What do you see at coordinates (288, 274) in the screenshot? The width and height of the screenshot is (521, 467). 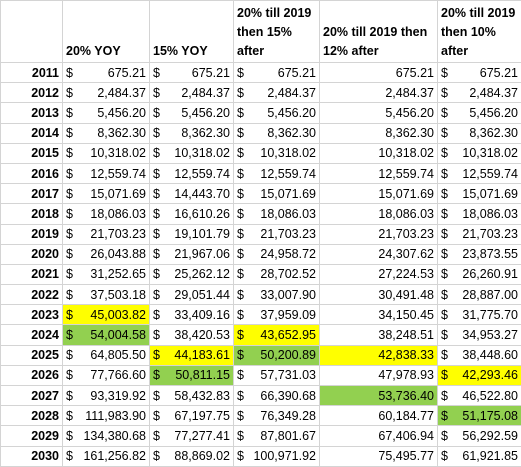 I see `amount: 28,702.52` at bounding box center [288, 274].